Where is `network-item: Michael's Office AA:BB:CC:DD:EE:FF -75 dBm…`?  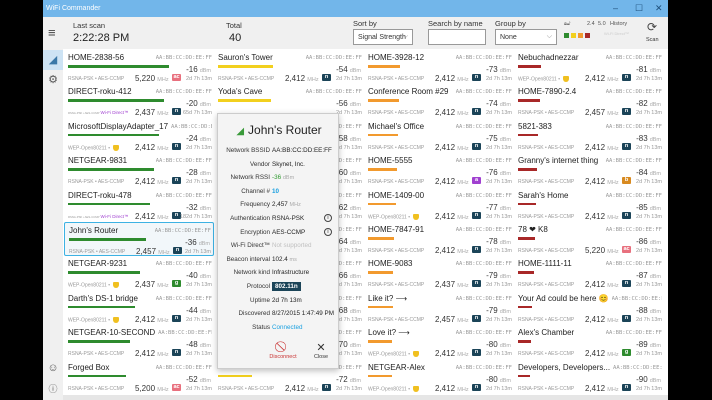 network-item: Michael's Office AA:BB:CC:DD:EE:FF -75 dBm… is located at coordinates (439, 136).